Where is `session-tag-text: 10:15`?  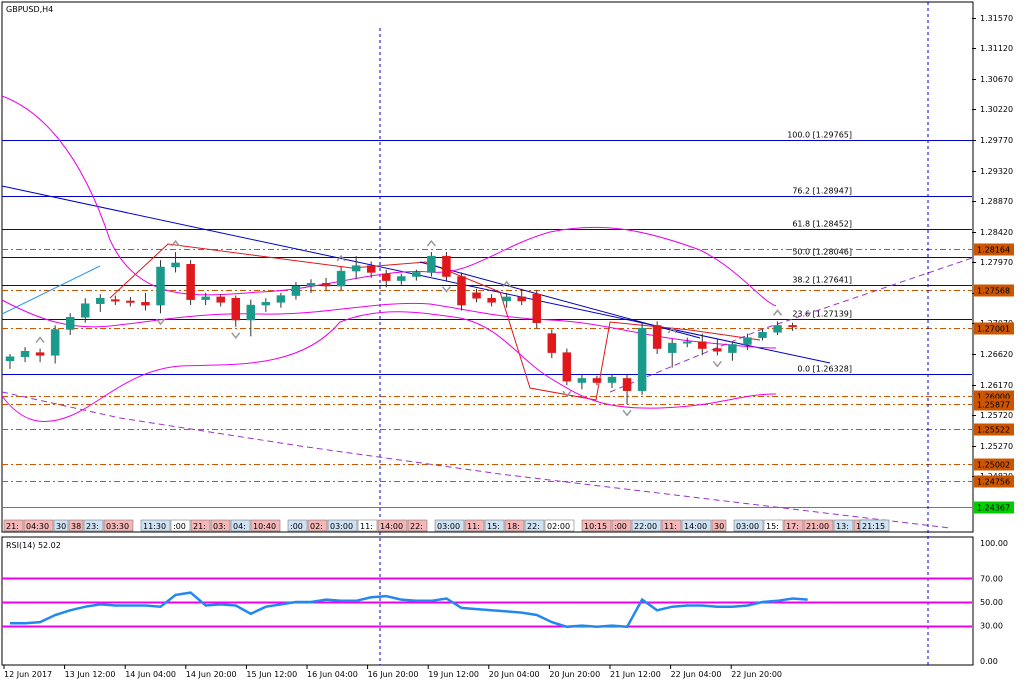 session-tag-text: 10:15 is located at coordinates (595, 526).